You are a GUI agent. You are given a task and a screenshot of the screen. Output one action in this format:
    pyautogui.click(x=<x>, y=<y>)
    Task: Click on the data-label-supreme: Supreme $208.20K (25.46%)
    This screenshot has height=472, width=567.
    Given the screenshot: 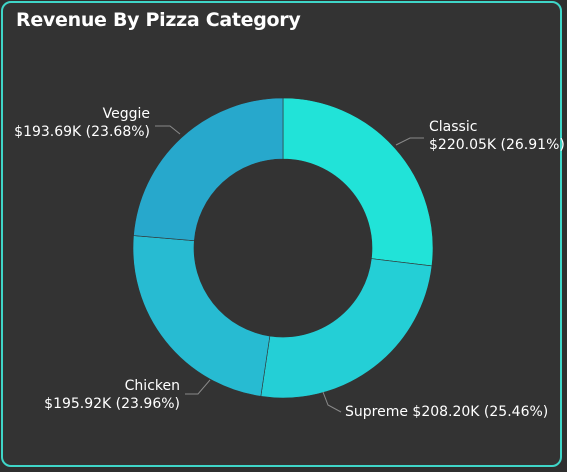 What is the action you would take?
    pyautogui.click(x=446, y=412)
    